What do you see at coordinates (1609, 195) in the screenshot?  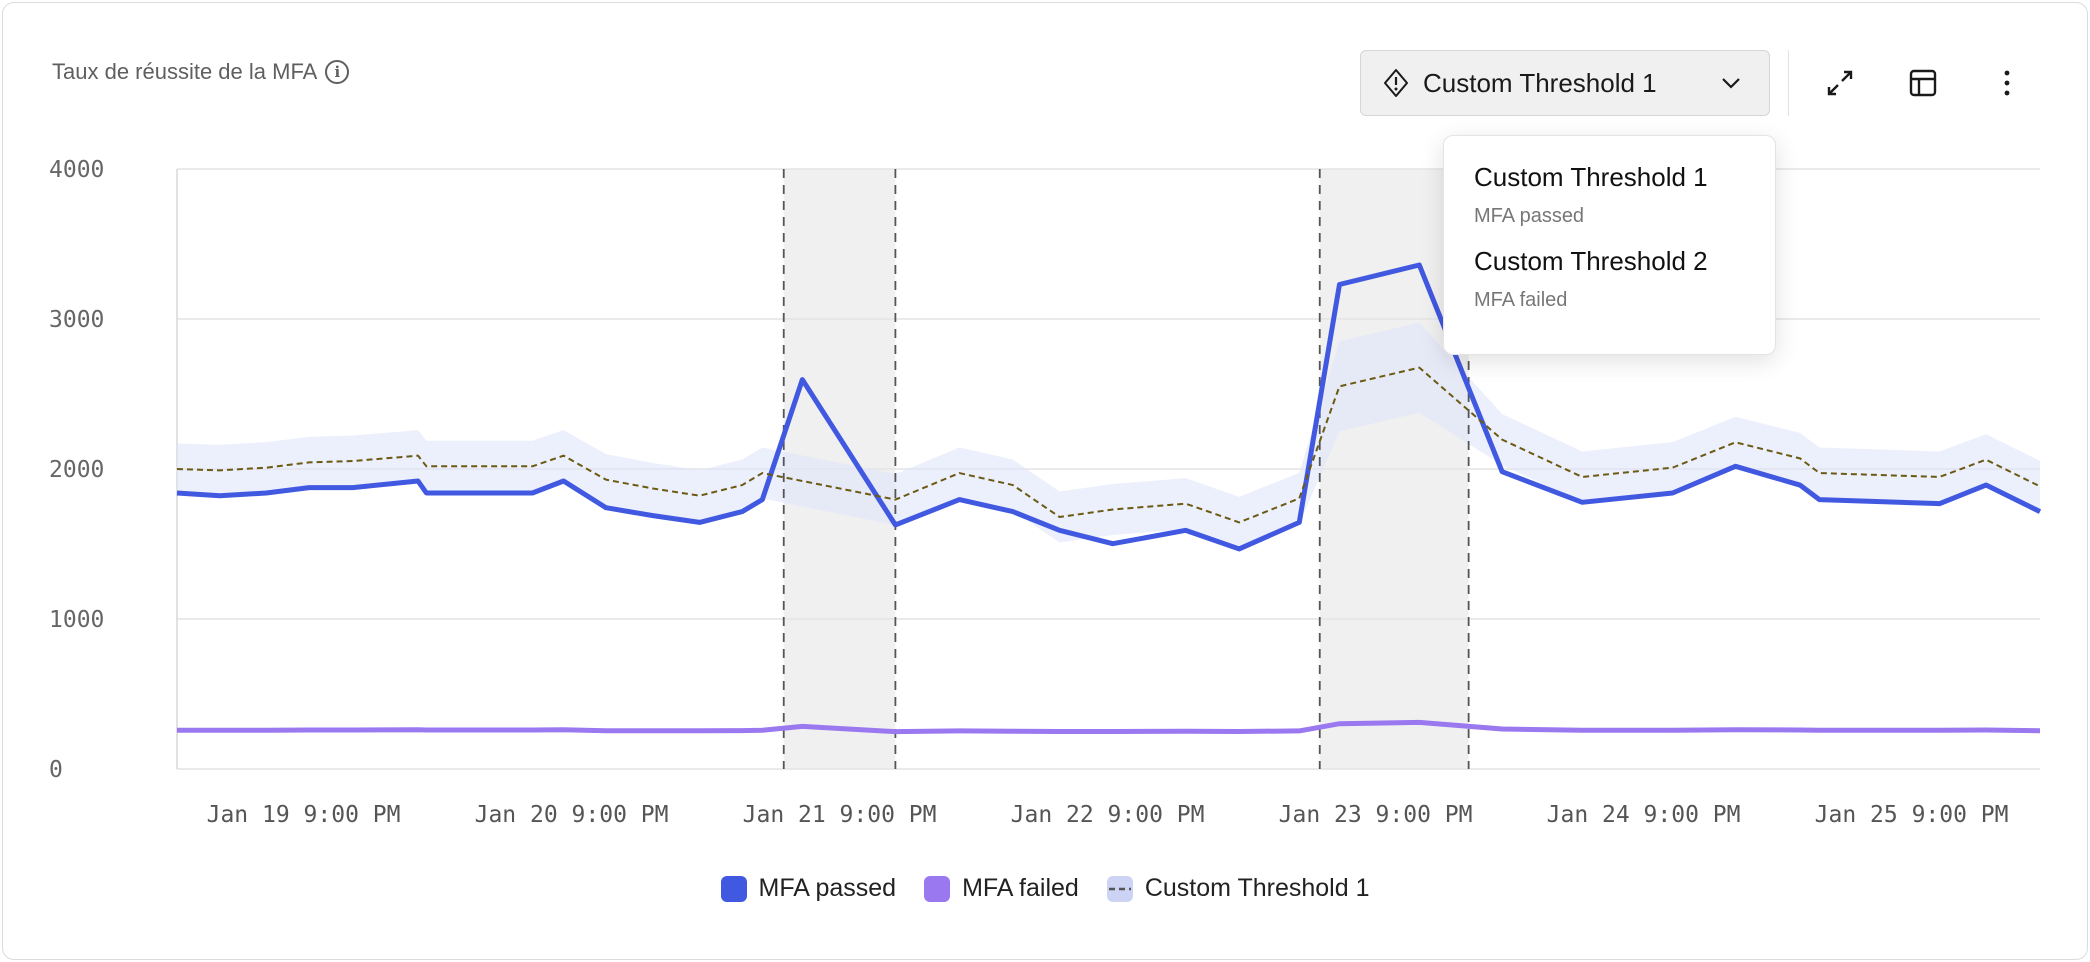 I see `menu-item-custom-threshold-1: Custom Threshold 1 MFA passed` at bounding box center [1609, 195].